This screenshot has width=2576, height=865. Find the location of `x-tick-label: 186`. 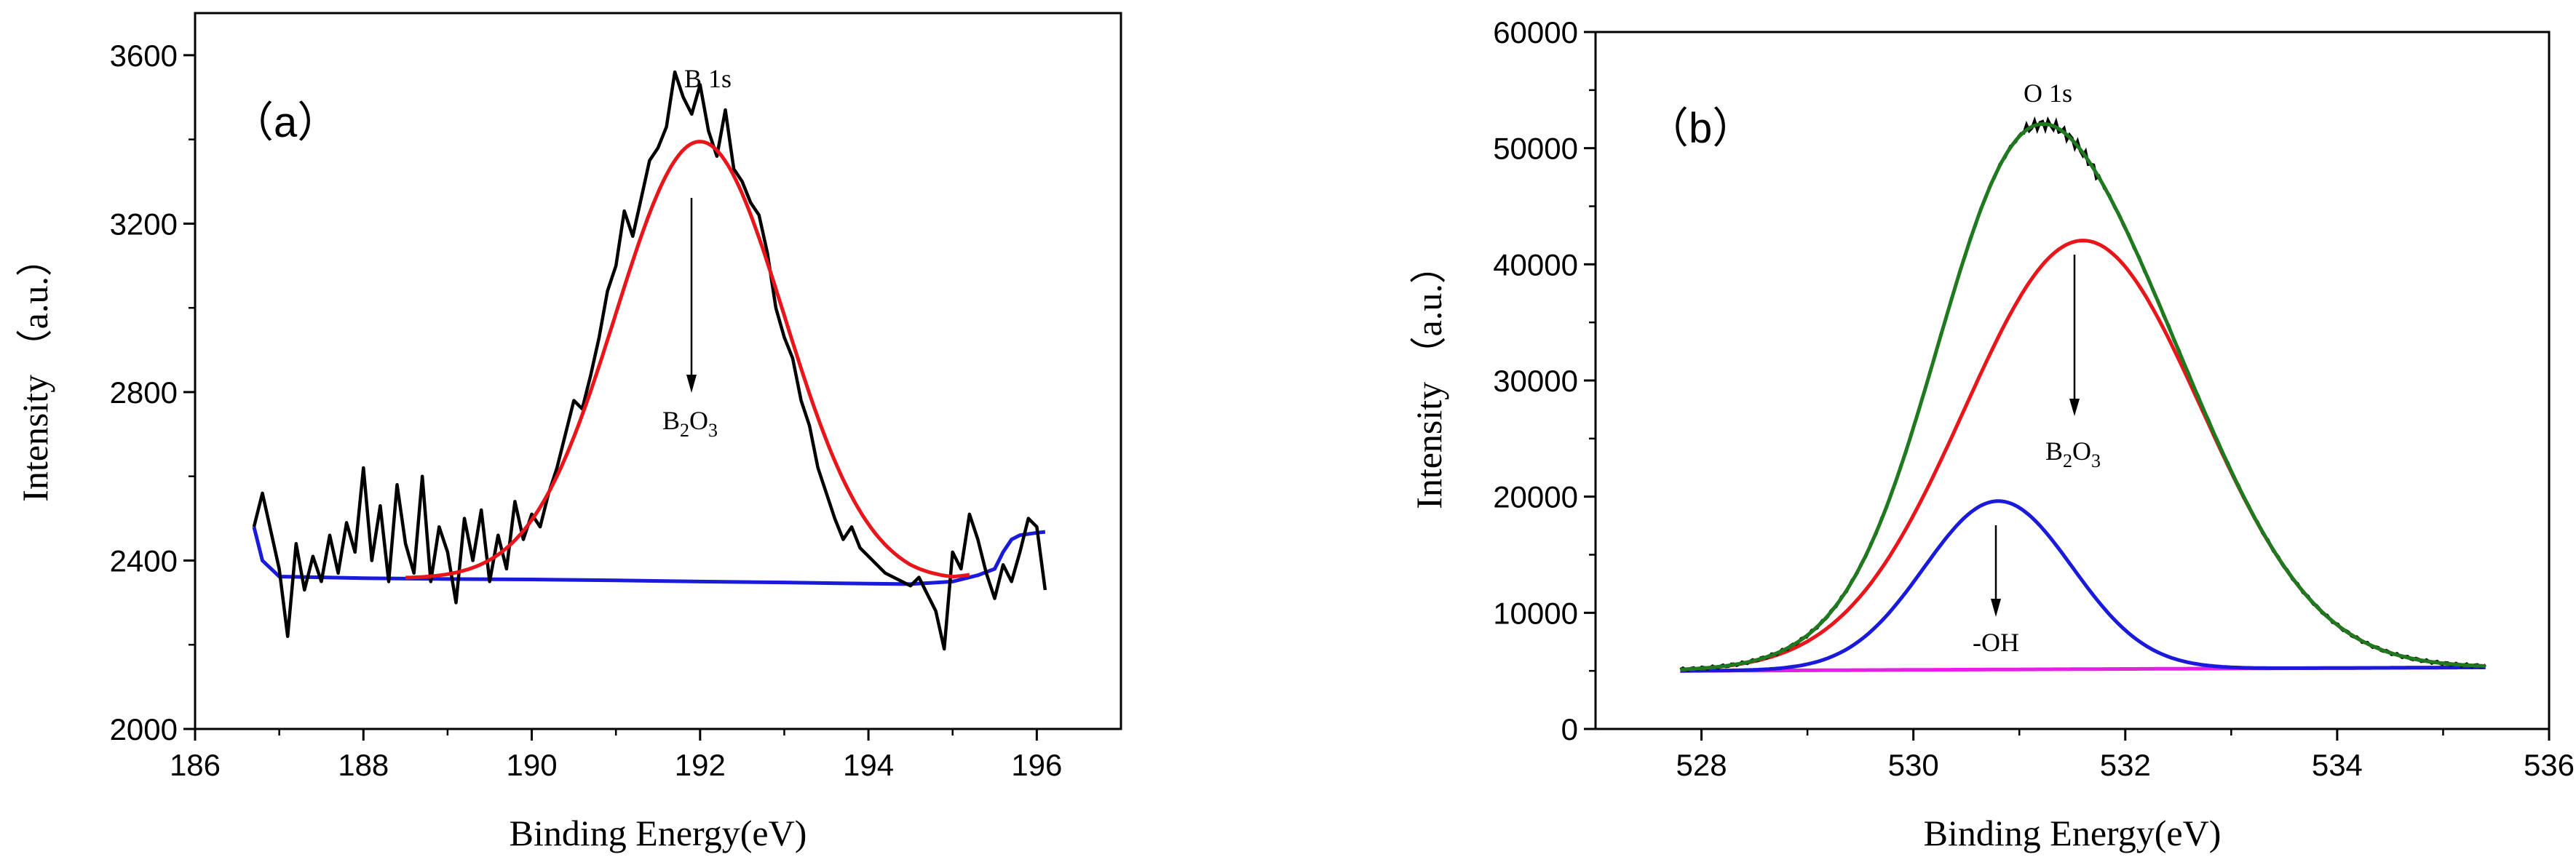

x-tick-label: 186 is located at coordinates (195, 765).